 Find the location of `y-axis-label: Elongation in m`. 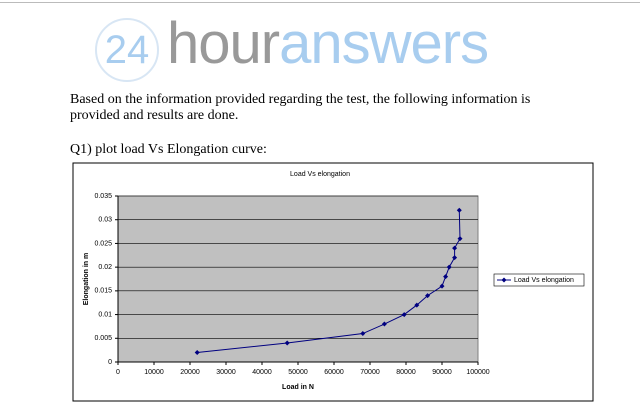

y-axis-label: Elongation in m is located at coordinates (86, 279).